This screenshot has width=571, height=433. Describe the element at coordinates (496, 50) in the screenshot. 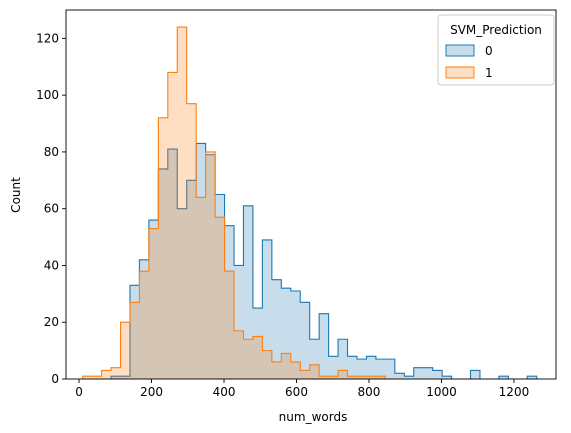

I see `legend: SVM_Prediction 0 1` at that location.